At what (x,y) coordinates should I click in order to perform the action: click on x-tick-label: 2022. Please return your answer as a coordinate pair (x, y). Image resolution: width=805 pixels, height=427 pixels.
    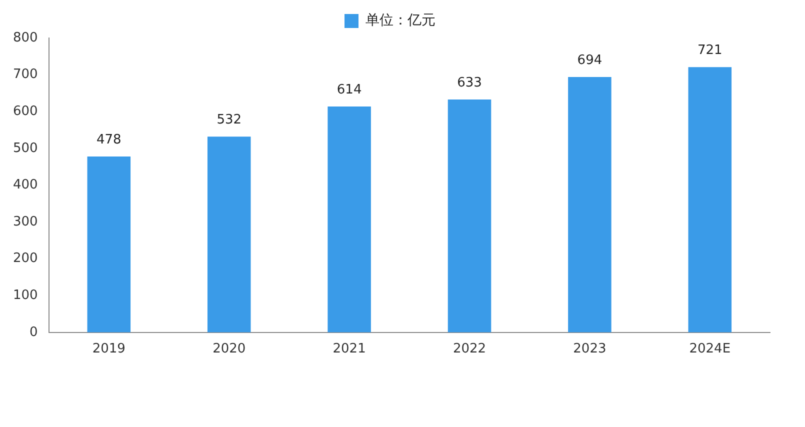
    Looking at the image, I should click on (469, 349).